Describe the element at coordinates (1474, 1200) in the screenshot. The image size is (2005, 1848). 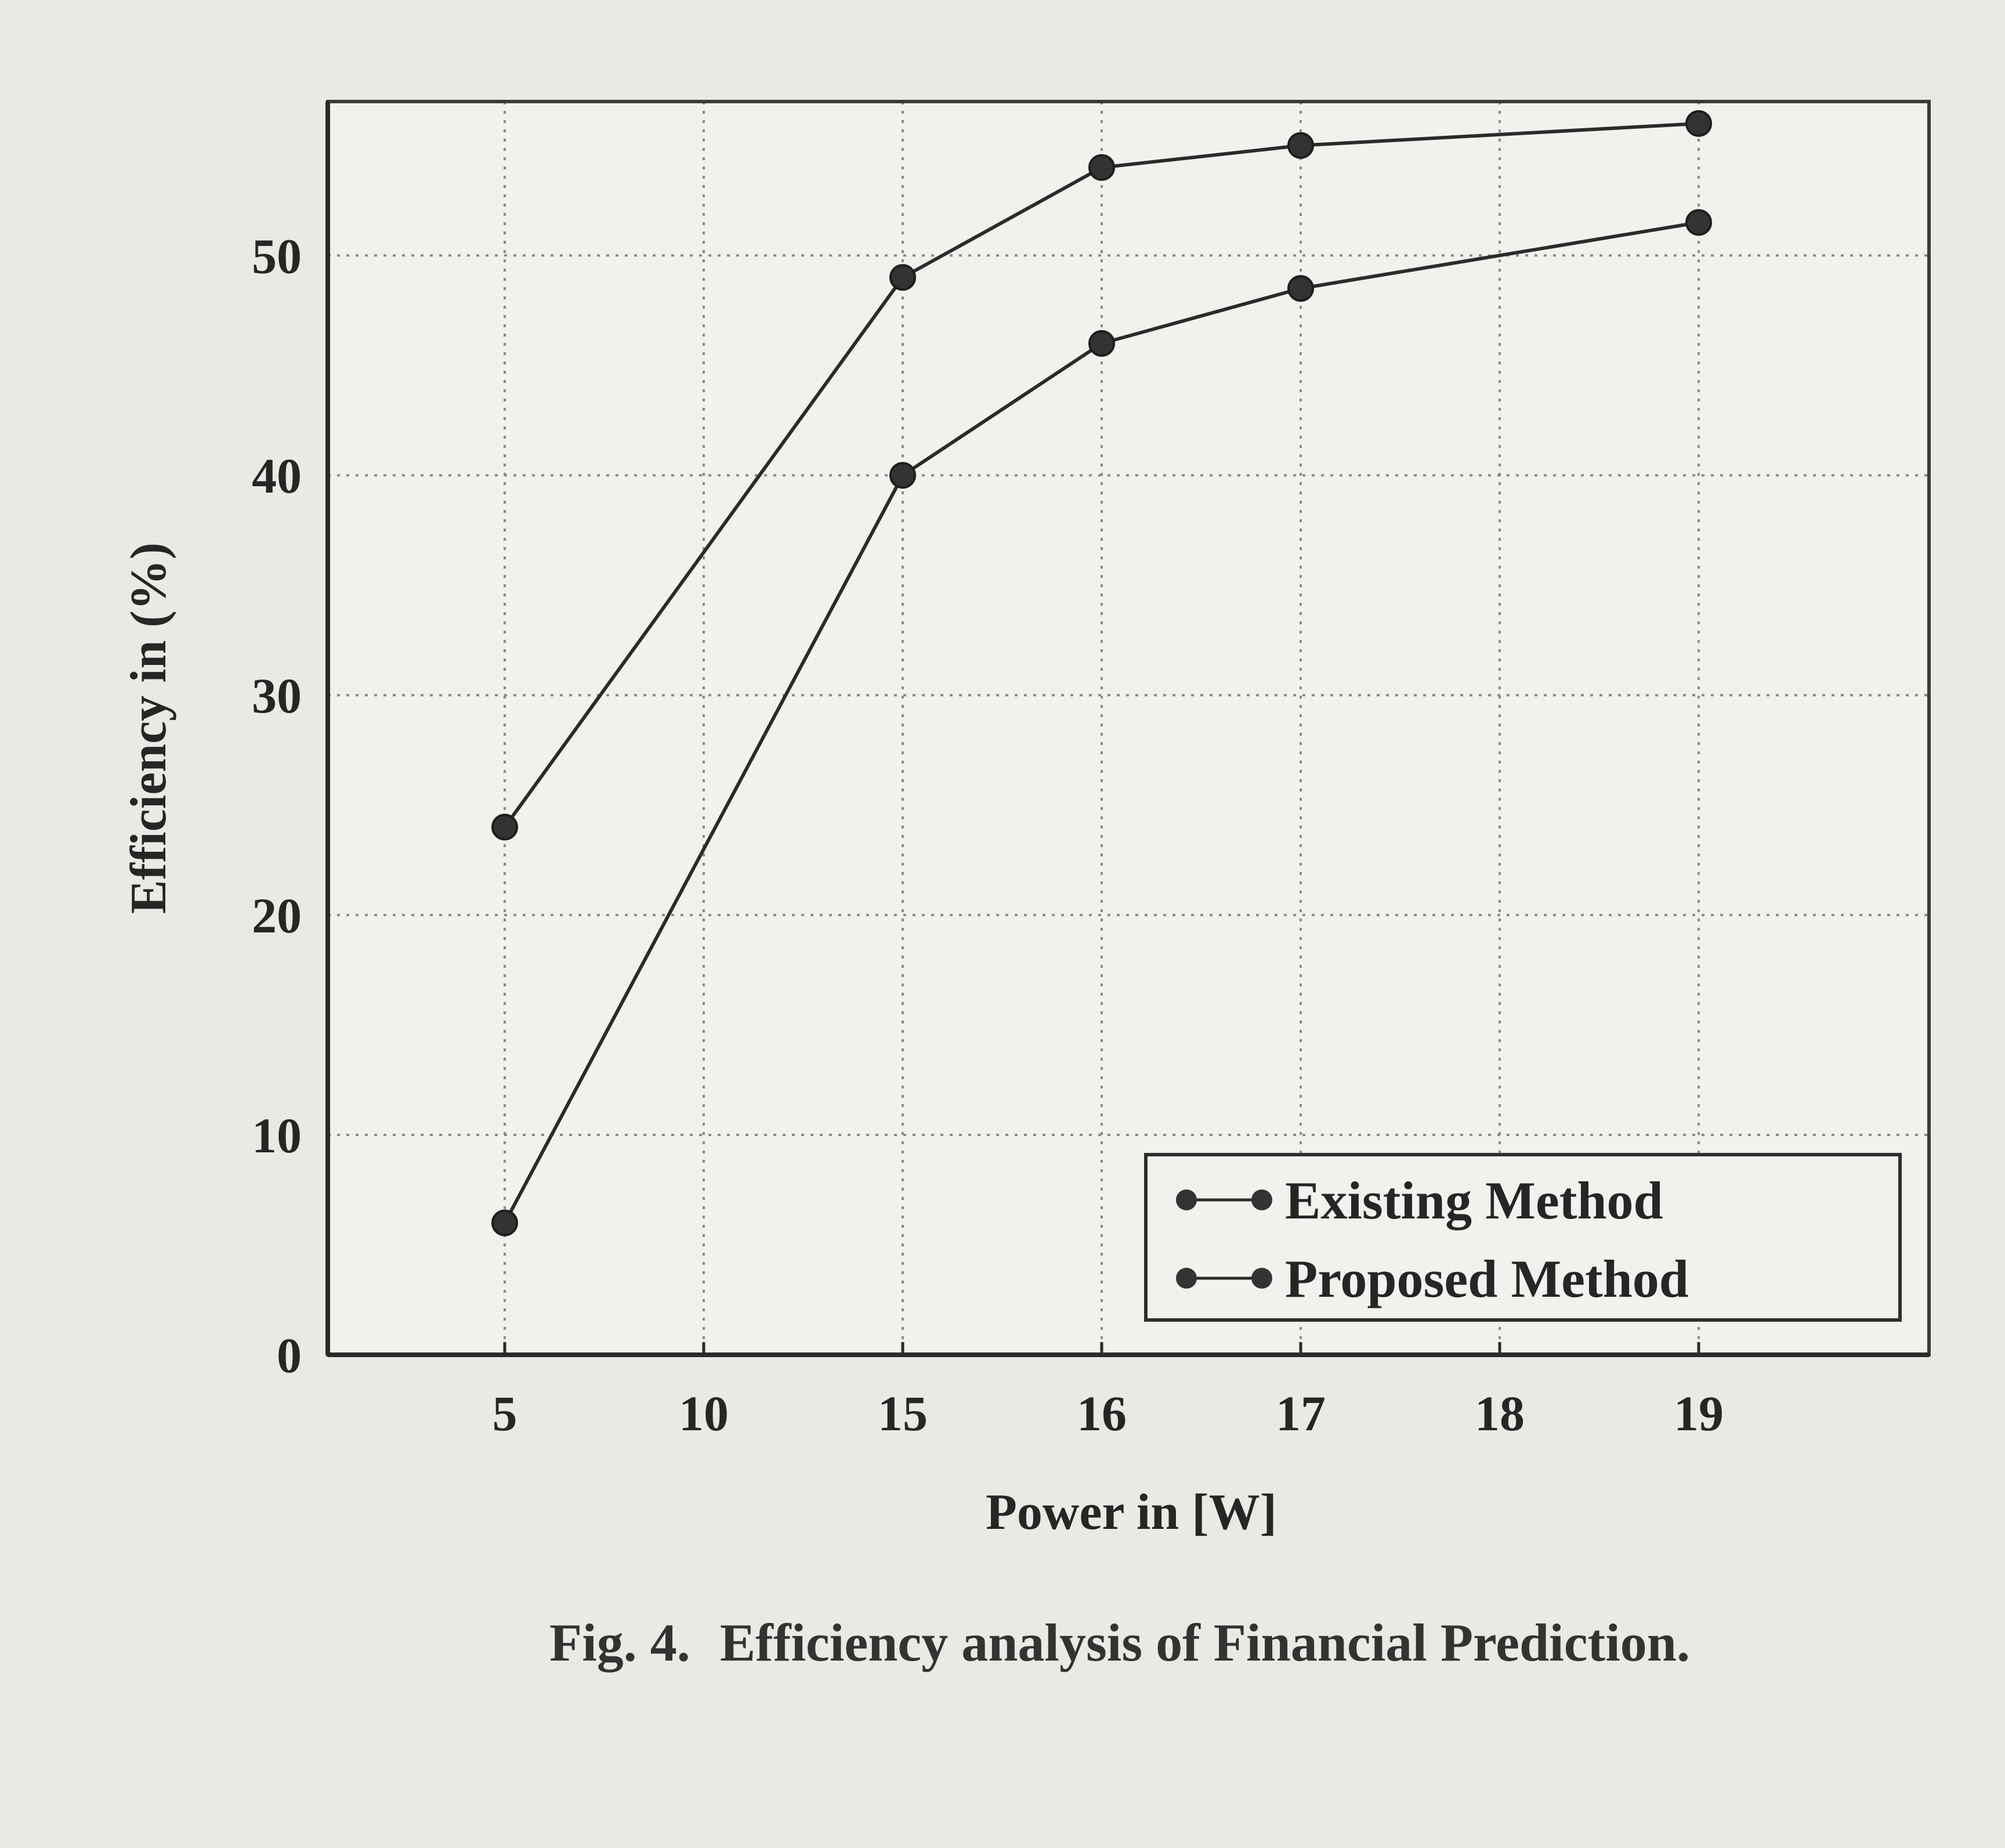
I see `legend-label: Existing Method` at that location.